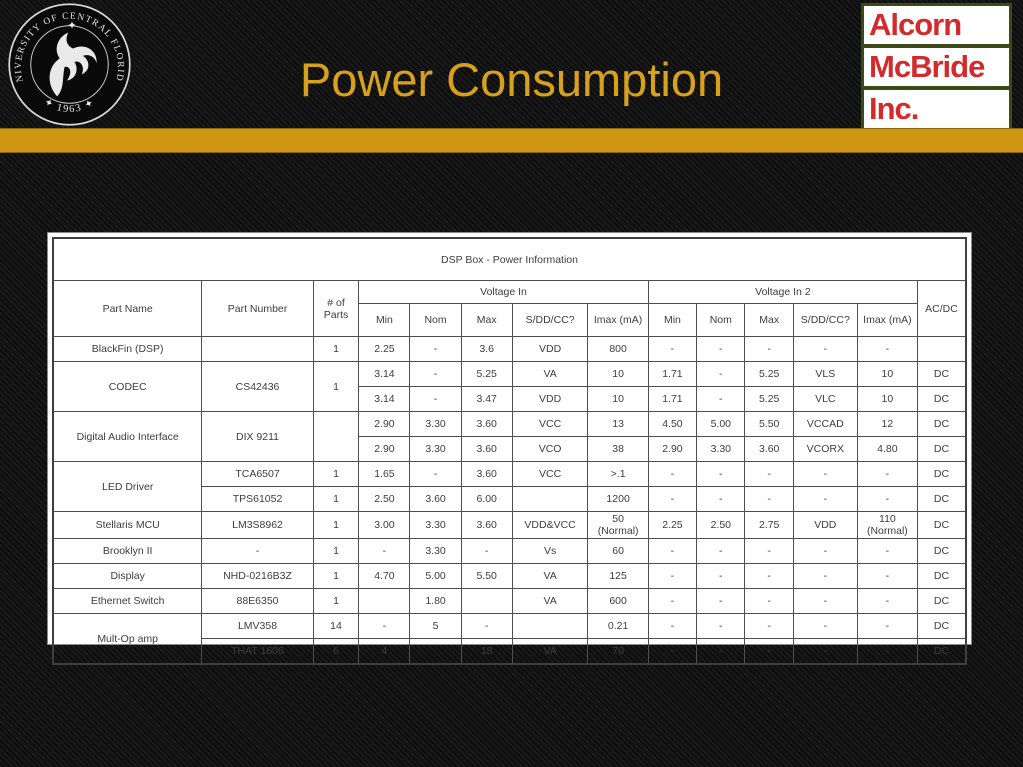  I want to click on table-cell: 2.50, so click(721, 525).